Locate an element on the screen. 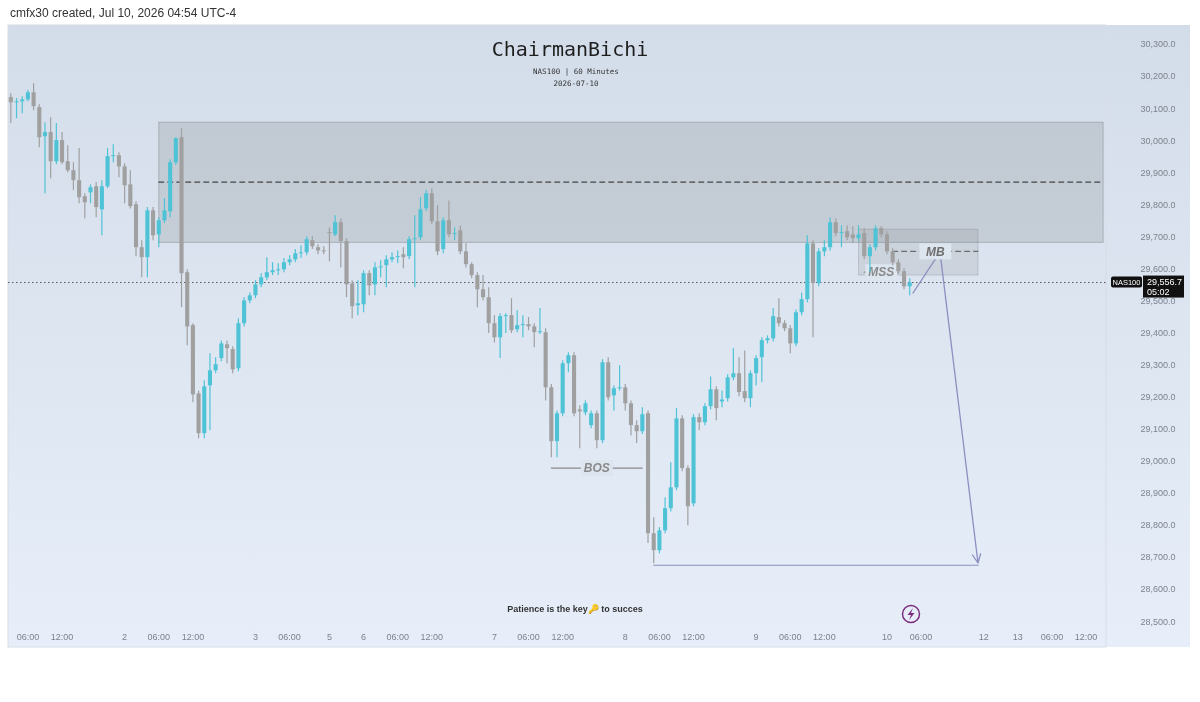  y-tick-label: 28,500.0 is located at coordinates (1158, 621).